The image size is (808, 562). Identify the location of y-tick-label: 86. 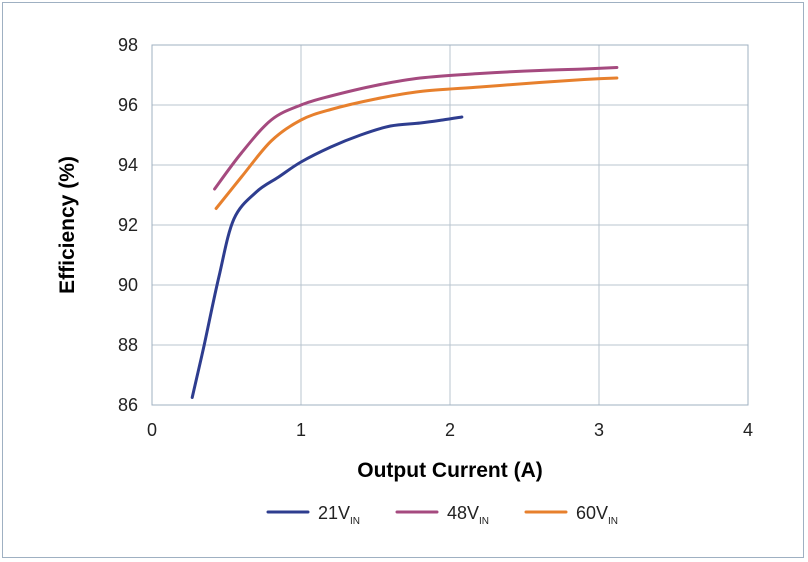
(128, 405).